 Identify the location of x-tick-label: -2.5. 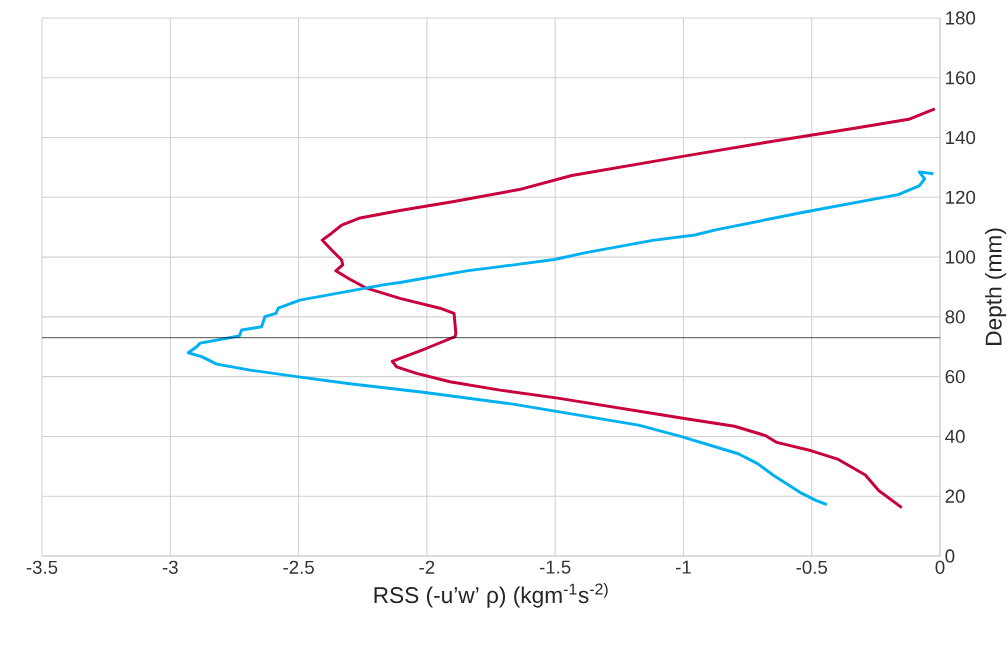
(298, 567).